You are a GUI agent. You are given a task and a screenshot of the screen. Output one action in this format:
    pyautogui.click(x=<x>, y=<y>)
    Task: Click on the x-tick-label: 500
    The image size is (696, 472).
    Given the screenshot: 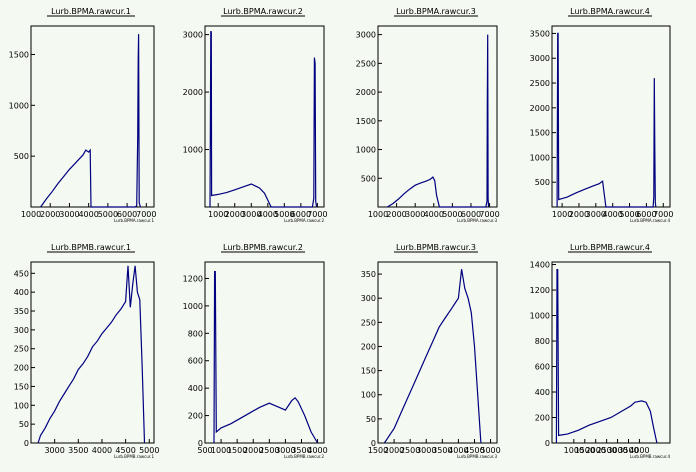 What is the action you would take?
    pyautogui.click(x=204, y=450)
    